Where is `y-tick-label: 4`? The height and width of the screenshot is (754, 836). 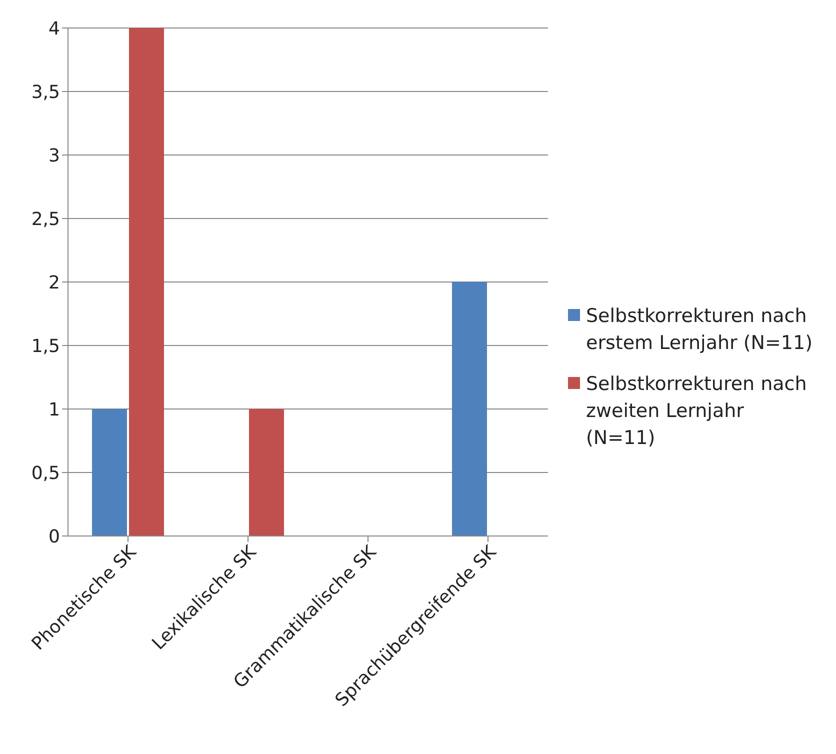
y-tick-label: 4 is located at coordinates (54, 29).